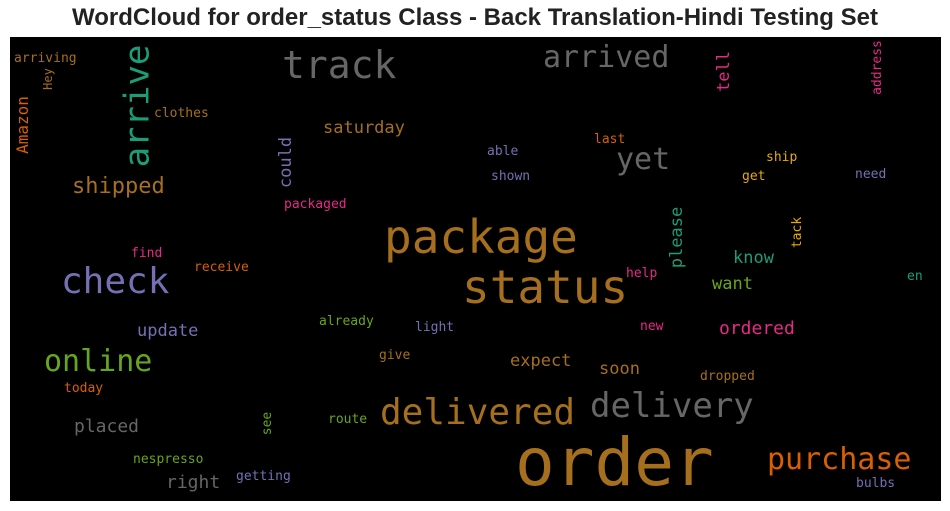 Image resolution: width=950 pixels, height=511 pixels. I want to click on word-get: get, so click(754, 176).